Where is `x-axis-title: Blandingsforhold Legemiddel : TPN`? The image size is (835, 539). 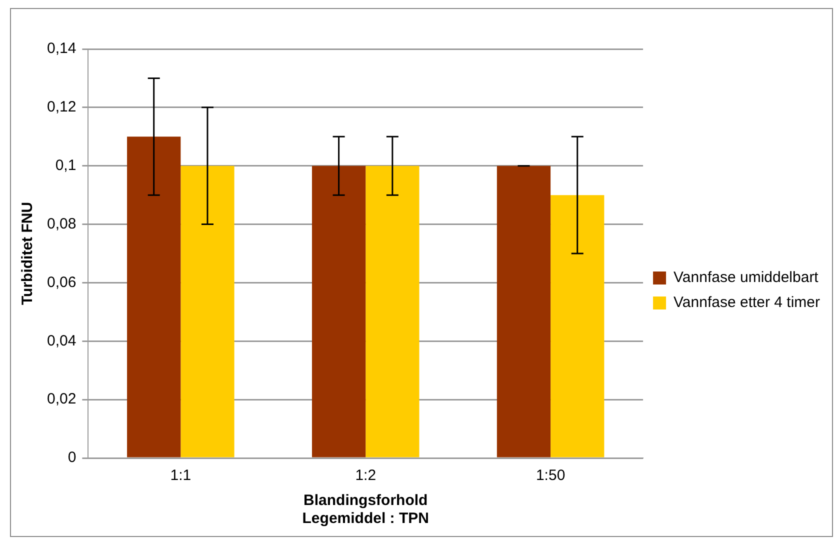 x-axis-title: Blandingsforhold Legemiddel : TPN is located at coordinates (365, 510).